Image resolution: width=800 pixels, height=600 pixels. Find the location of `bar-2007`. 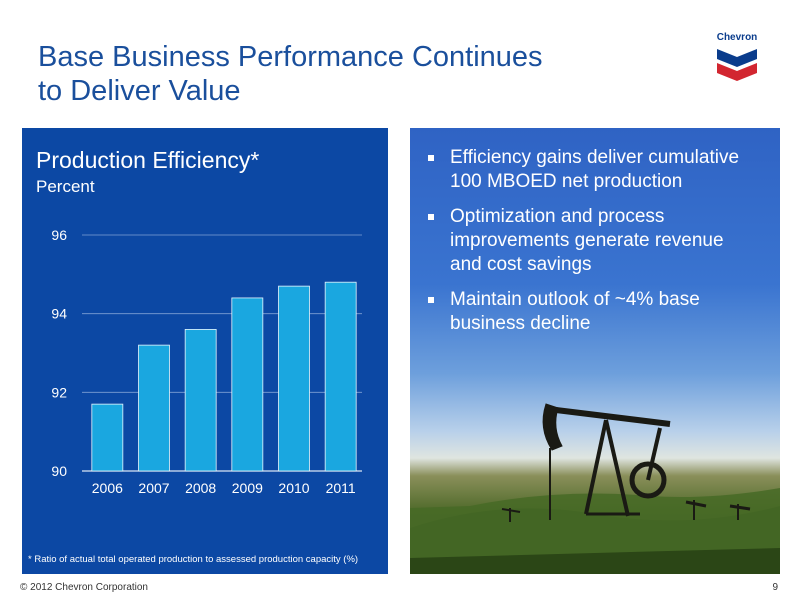

bar-2007 is located at coordinates (154, 408).